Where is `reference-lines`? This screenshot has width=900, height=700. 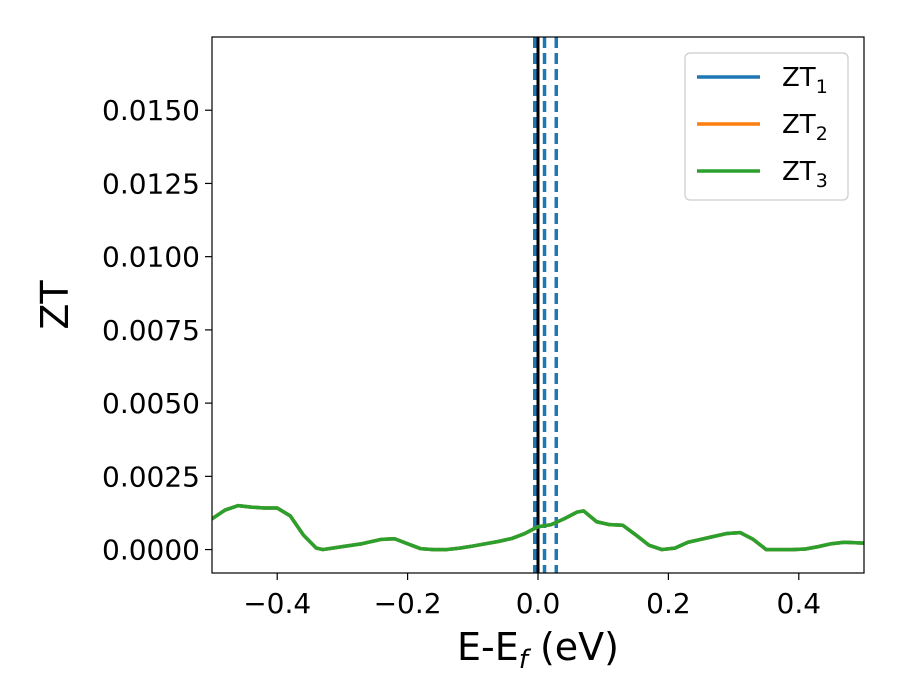
reference-lines is located at coordinates (545, 305).